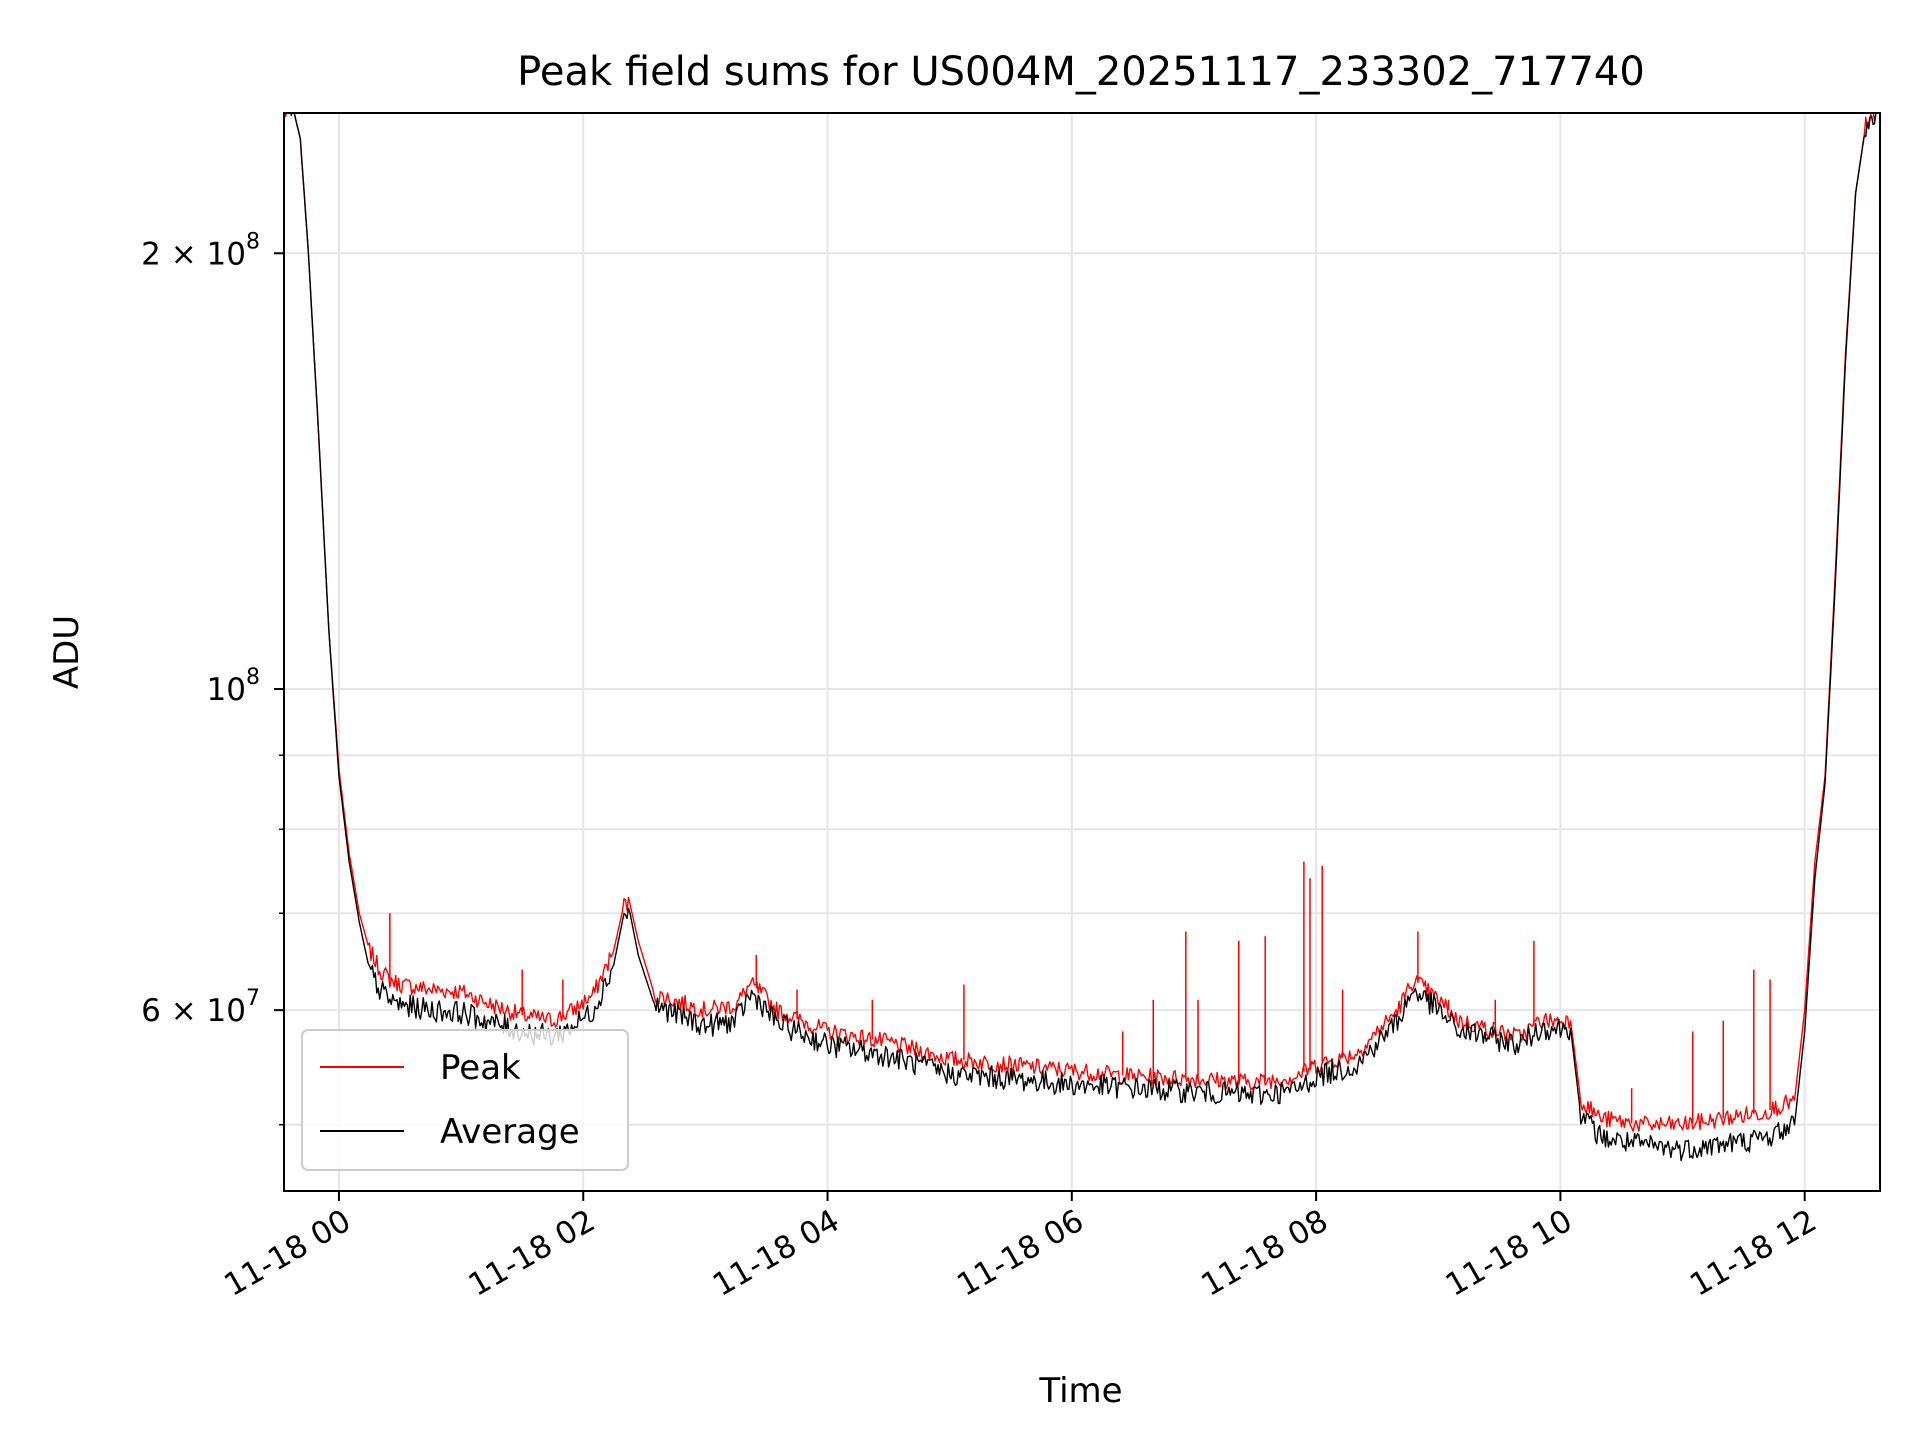 The image size is (1920, 1440). Describe the element at coordinates (253, 998) in the screenshot. I see `y-tick-exponent: 7` at that location.